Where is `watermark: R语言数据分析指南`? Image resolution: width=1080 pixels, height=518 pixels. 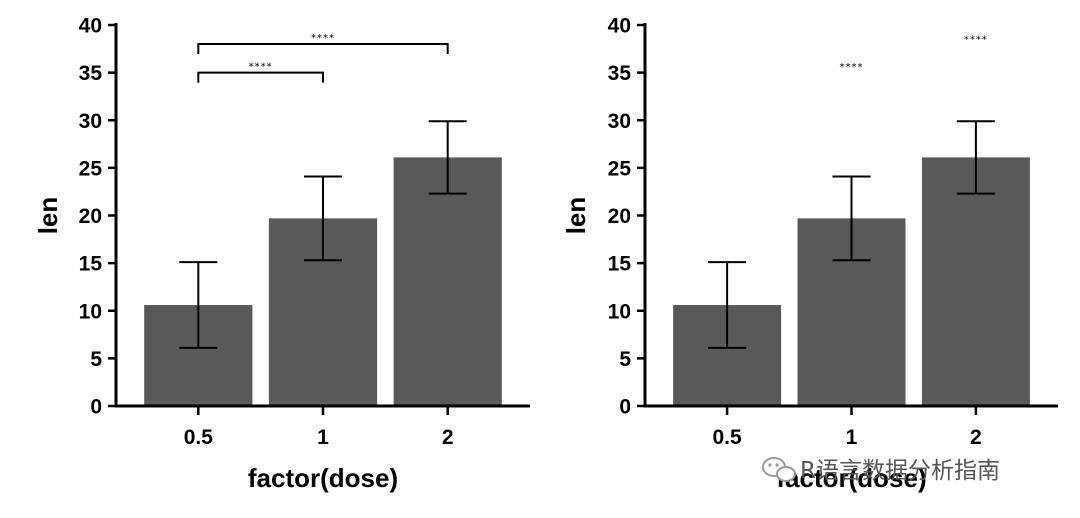
watermark: R语言数据分析指南 is located at coordinates (881, 470).